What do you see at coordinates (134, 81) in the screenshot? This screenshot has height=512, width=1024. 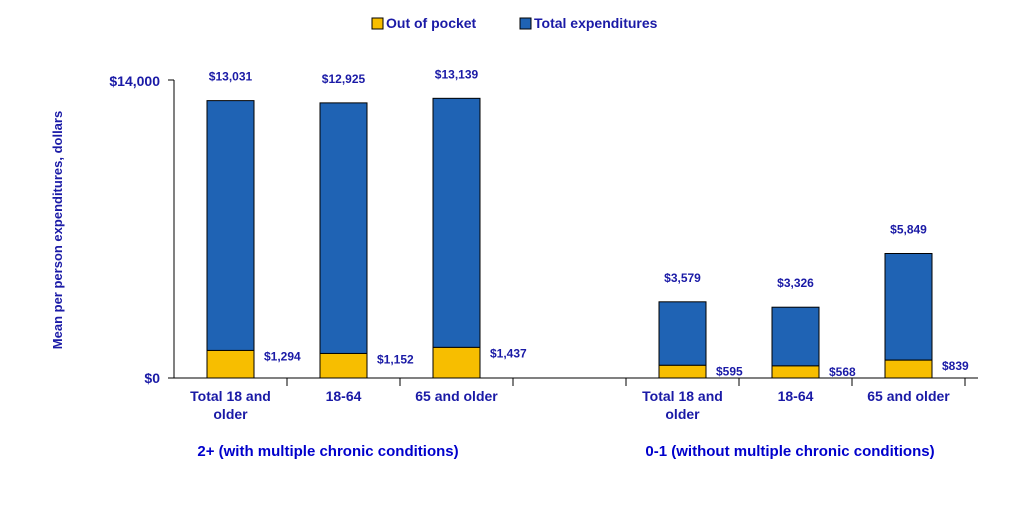 I see `y-tick-label-max: $14,000` at bounding box center [134, 81].